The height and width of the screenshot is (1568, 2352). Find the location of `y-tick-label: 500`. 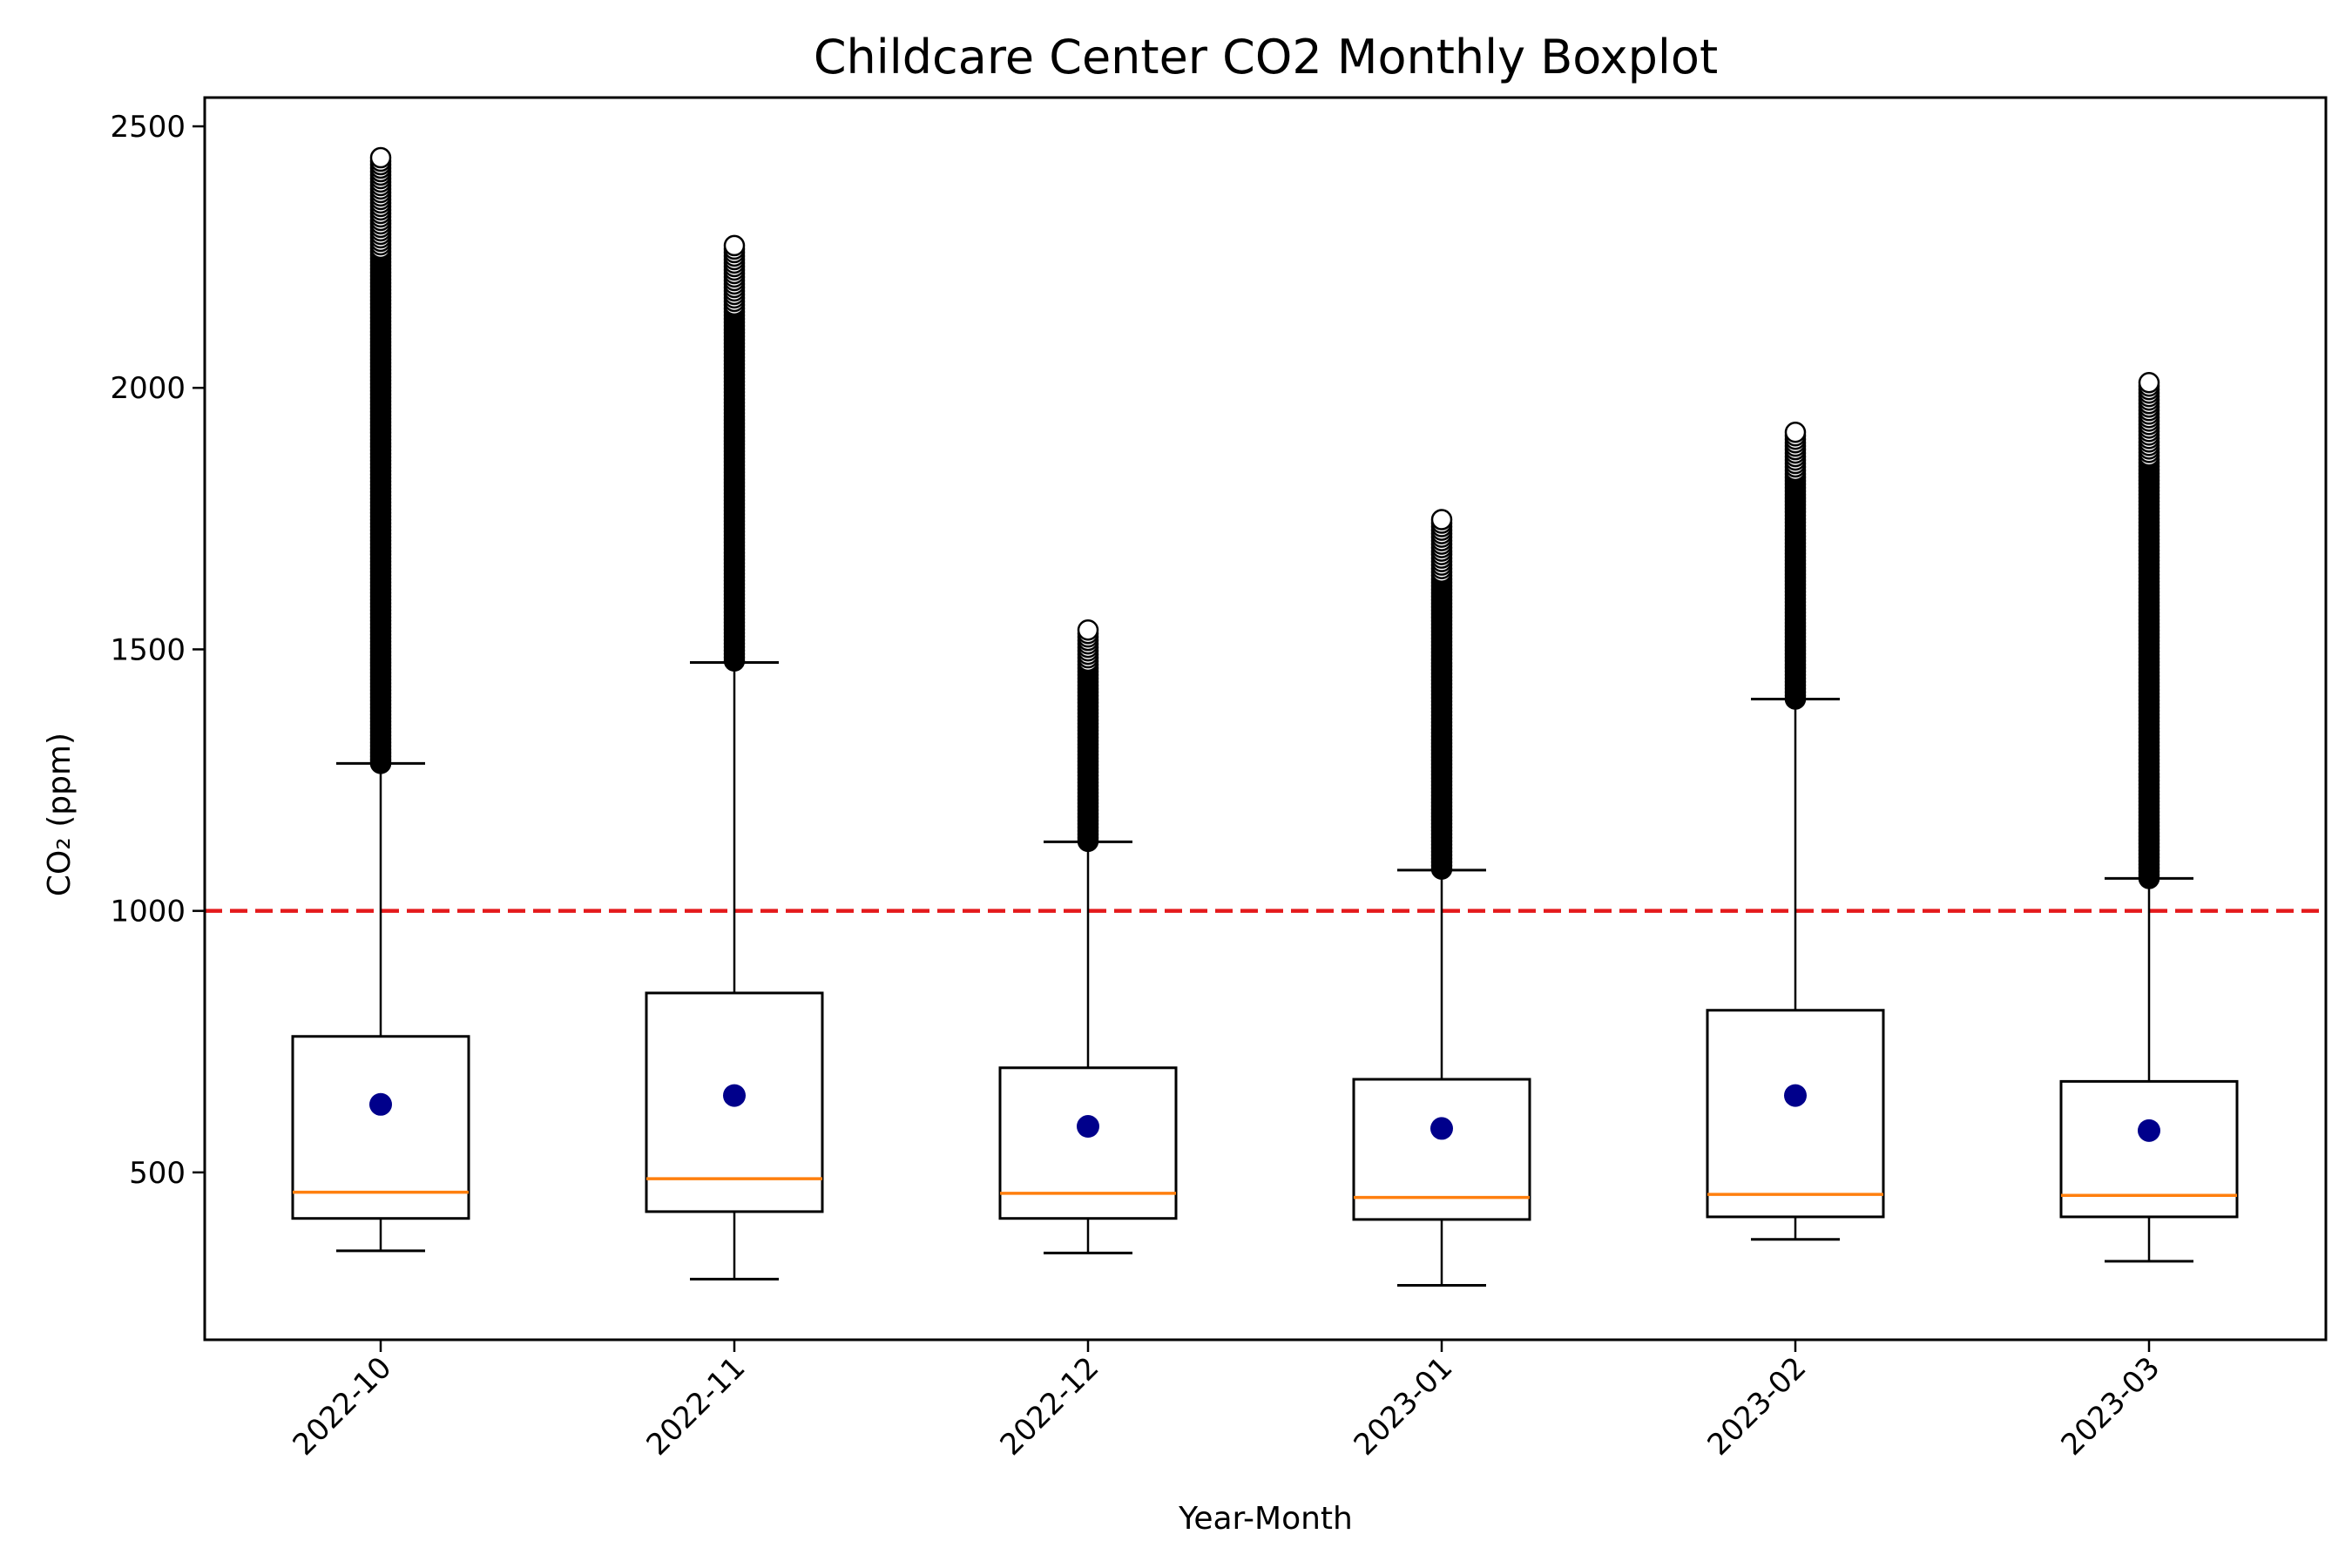

y-tick-label: 500 is located at coordinates (157, 1173).